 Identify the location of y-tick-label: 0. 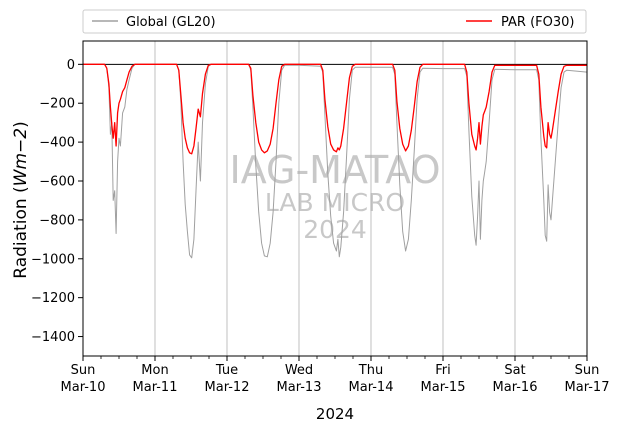
(71, 65).